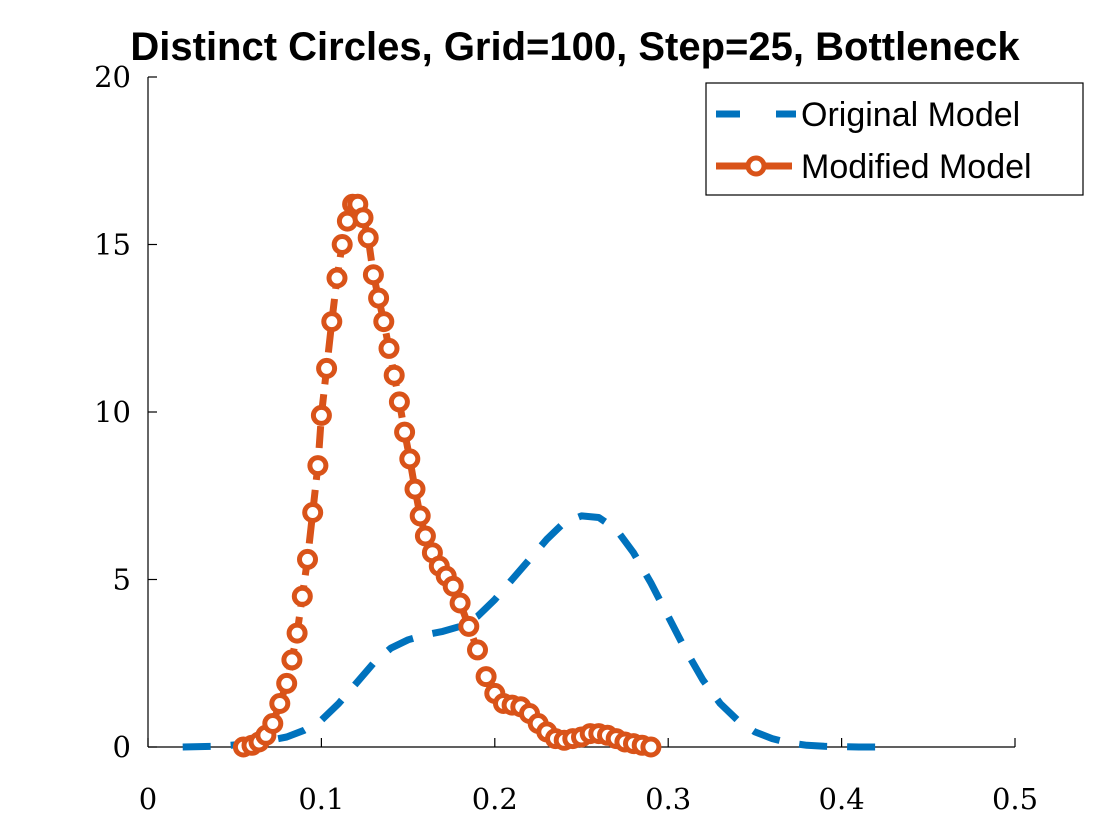 The width and height of the screenshot is (1120, 840). What do you see at coordinates (1015, 799) in the screenshot?
I see `x-tick-label: 0.5` at bounding box center [1015, 799].